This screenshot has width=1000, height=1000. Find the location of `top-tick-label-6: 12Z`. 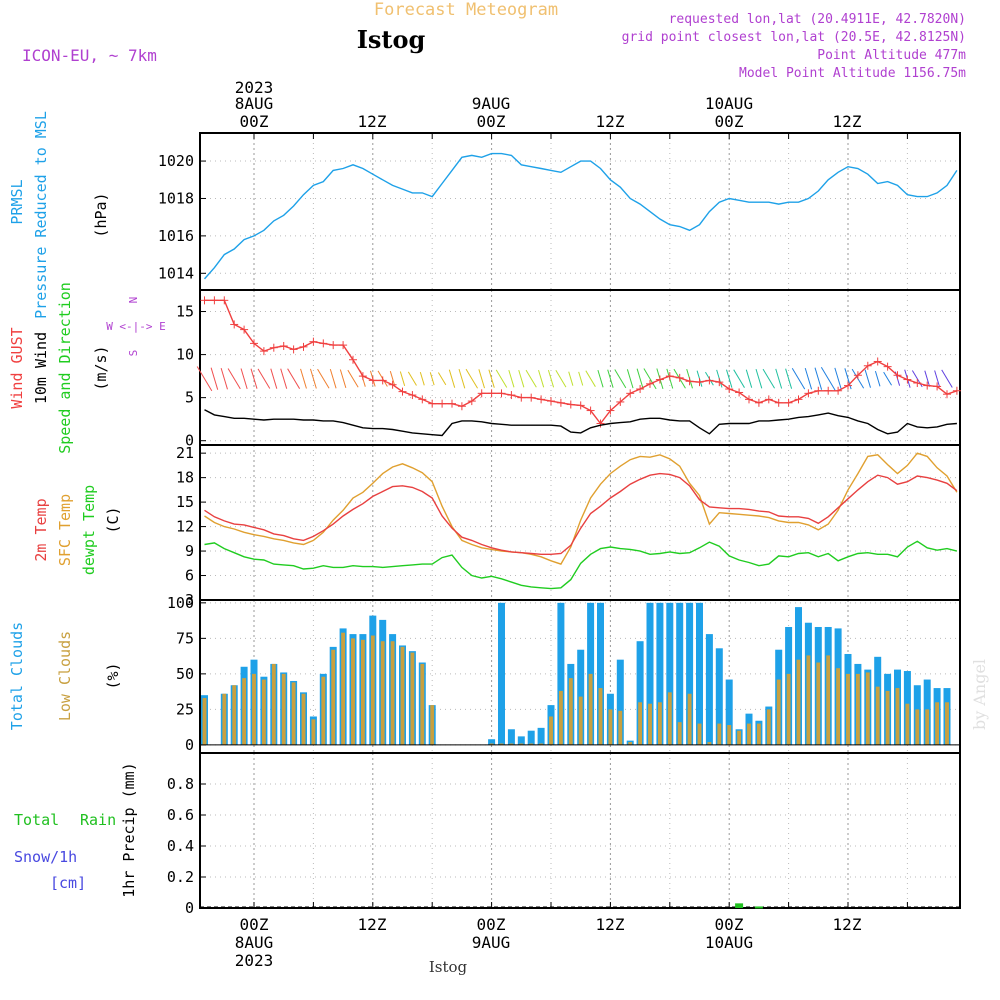

top-tick-label-6: 12Z is located at coordinates (847, 121).